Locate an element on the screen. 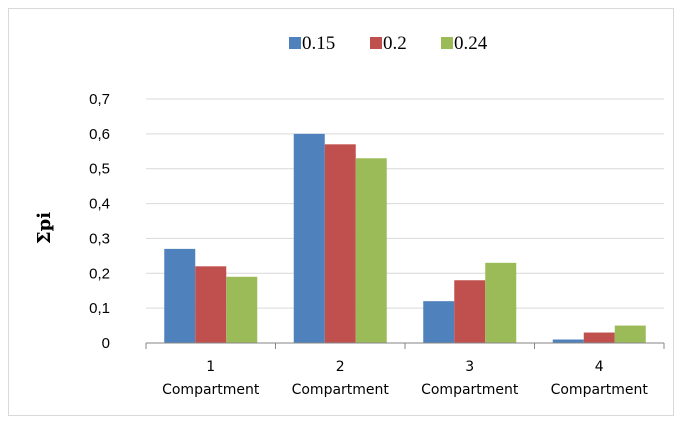 This screenshot has width=679, height=421. x-category-label: 3 is located at coordinates (469, 367).